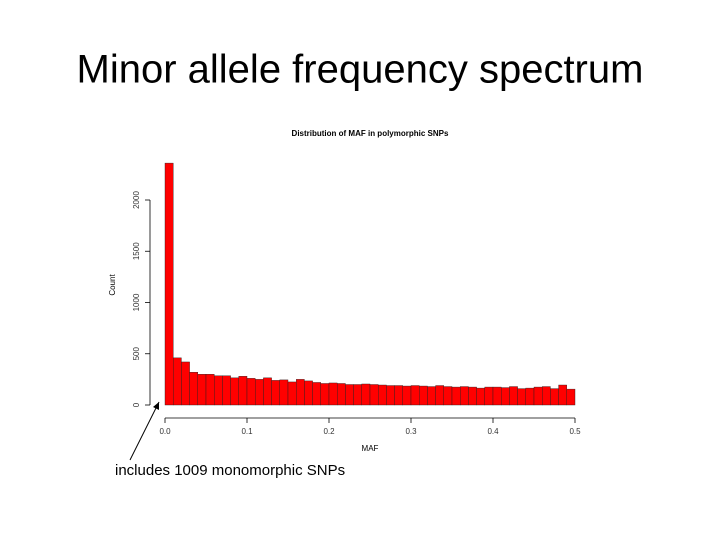 This screenshot has height=540, width=720. What do you see at coordinates (370, 448) in the screenshot?
I see `x-axis-label: MAF` at bounding box center [370, 448].